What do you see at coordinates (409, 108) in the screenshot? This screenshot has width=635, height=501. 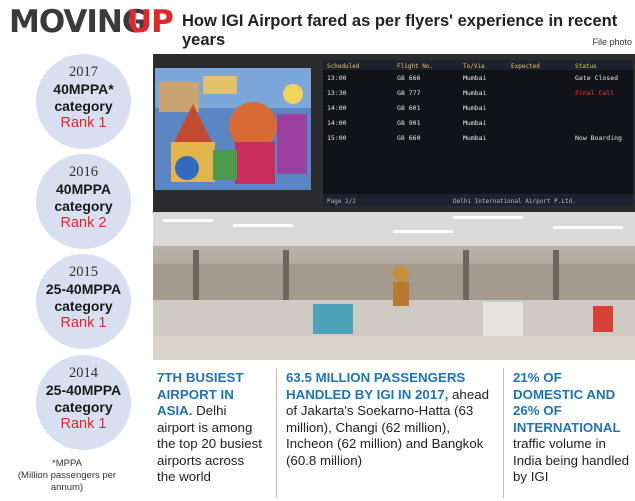 I see `board-row-flight: G8 601` at bounding box center [409, 108].